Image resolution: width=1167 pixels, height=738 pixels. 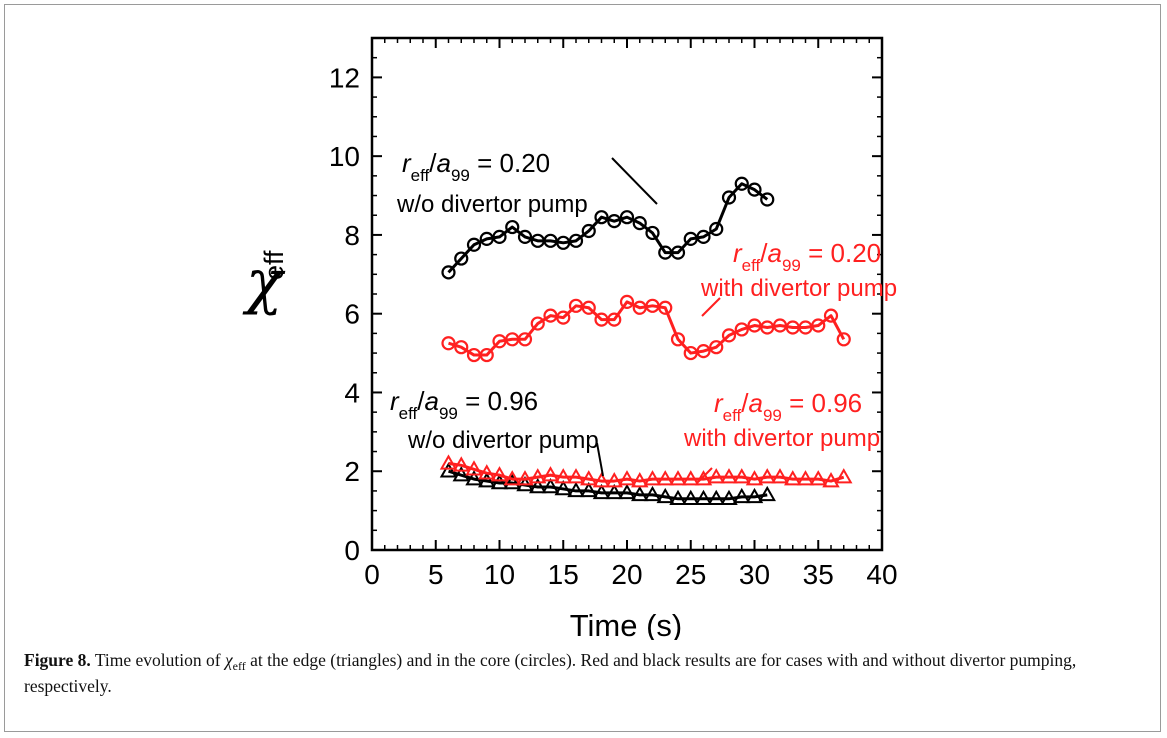 What do you see at coordinates (634, 181) in the screenshot?
I see `pointer-line-core-black` at bounding box center [634, 181].